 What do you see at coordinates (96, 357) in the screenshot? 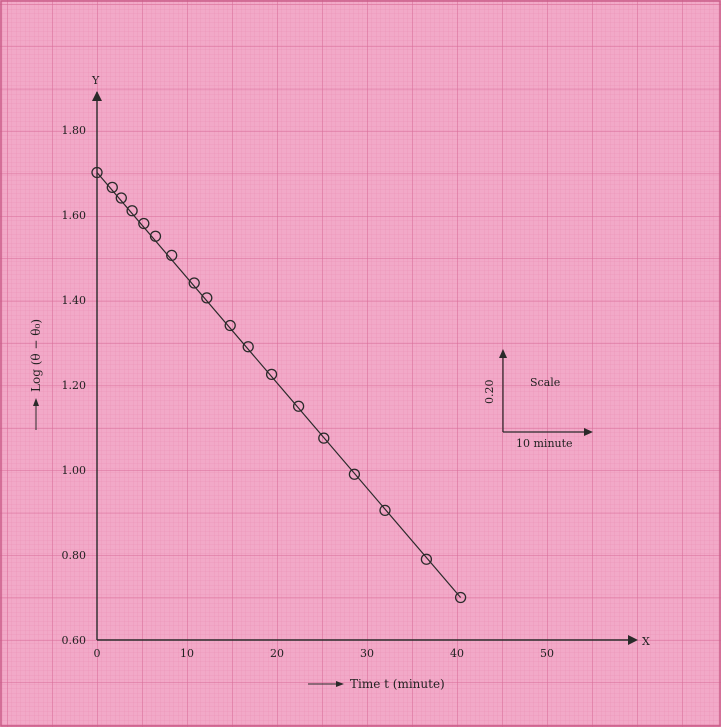
I see `y-axis: Y` at bounding box center [96, 357].